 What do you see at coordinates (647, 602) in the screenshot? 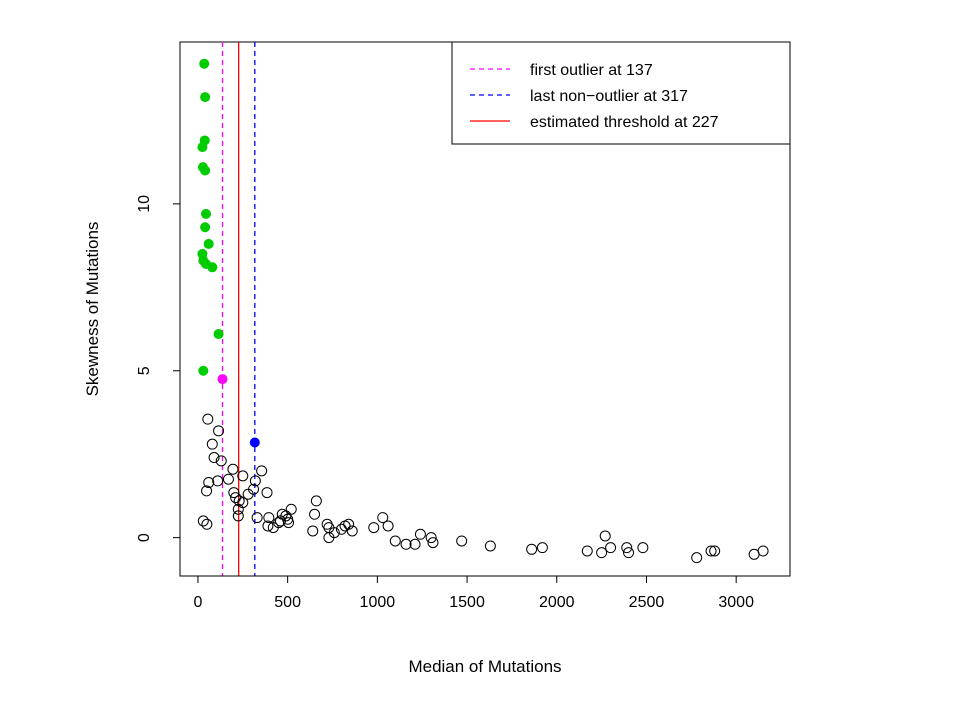
I see `x-tick-label-2500: 2500` at bounding box center [647, 602].